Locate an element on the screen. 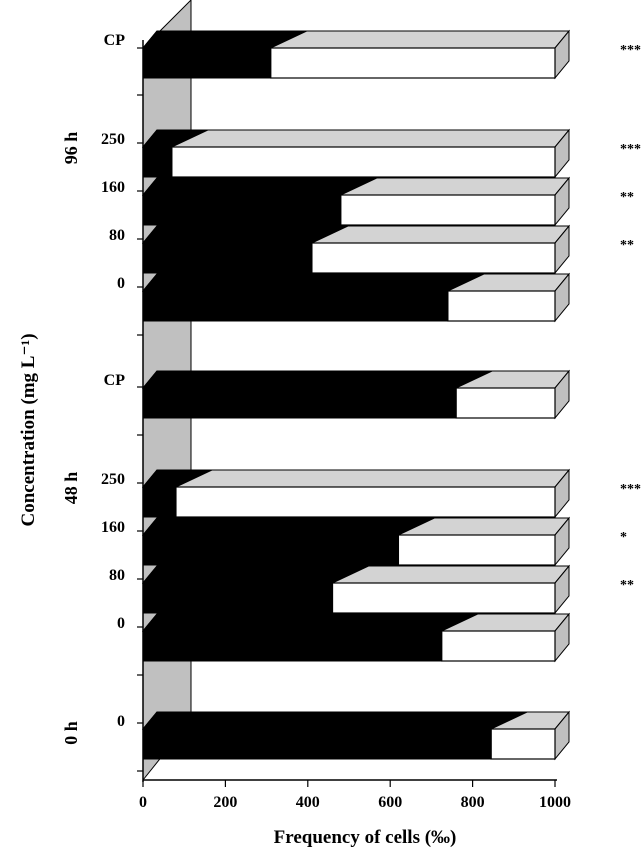 Image resolution: width=641 pixels, height=854 pixels. significance-label: * is located at coordinates (623, 537).